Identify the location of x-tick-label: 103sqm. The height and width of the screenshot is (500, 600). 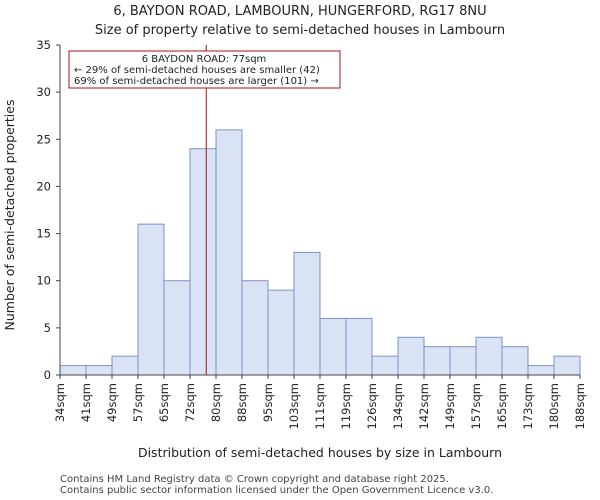
(294, 406).